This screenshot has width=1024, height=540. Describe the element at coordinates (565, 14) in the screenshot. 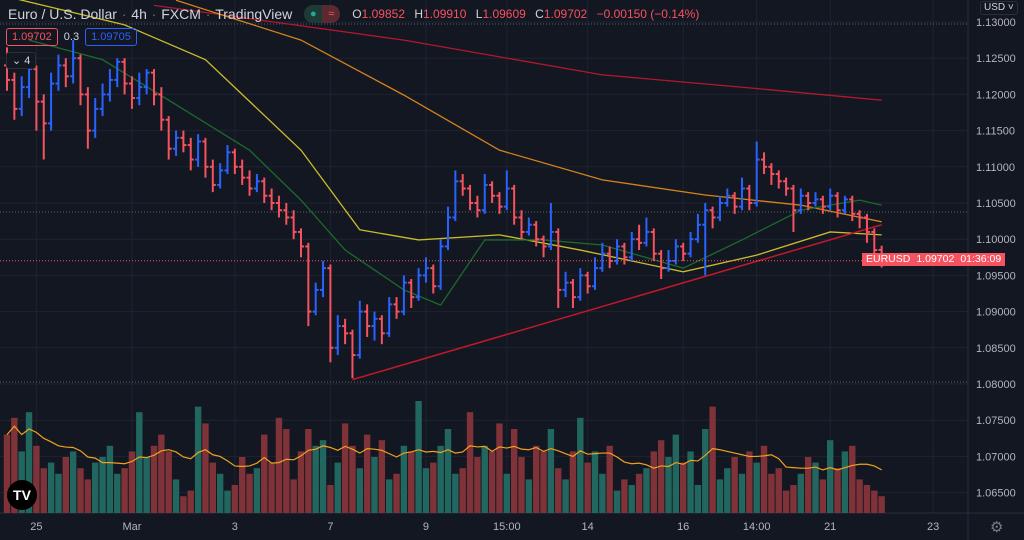

I see `close-value: 1.09702` at that location.